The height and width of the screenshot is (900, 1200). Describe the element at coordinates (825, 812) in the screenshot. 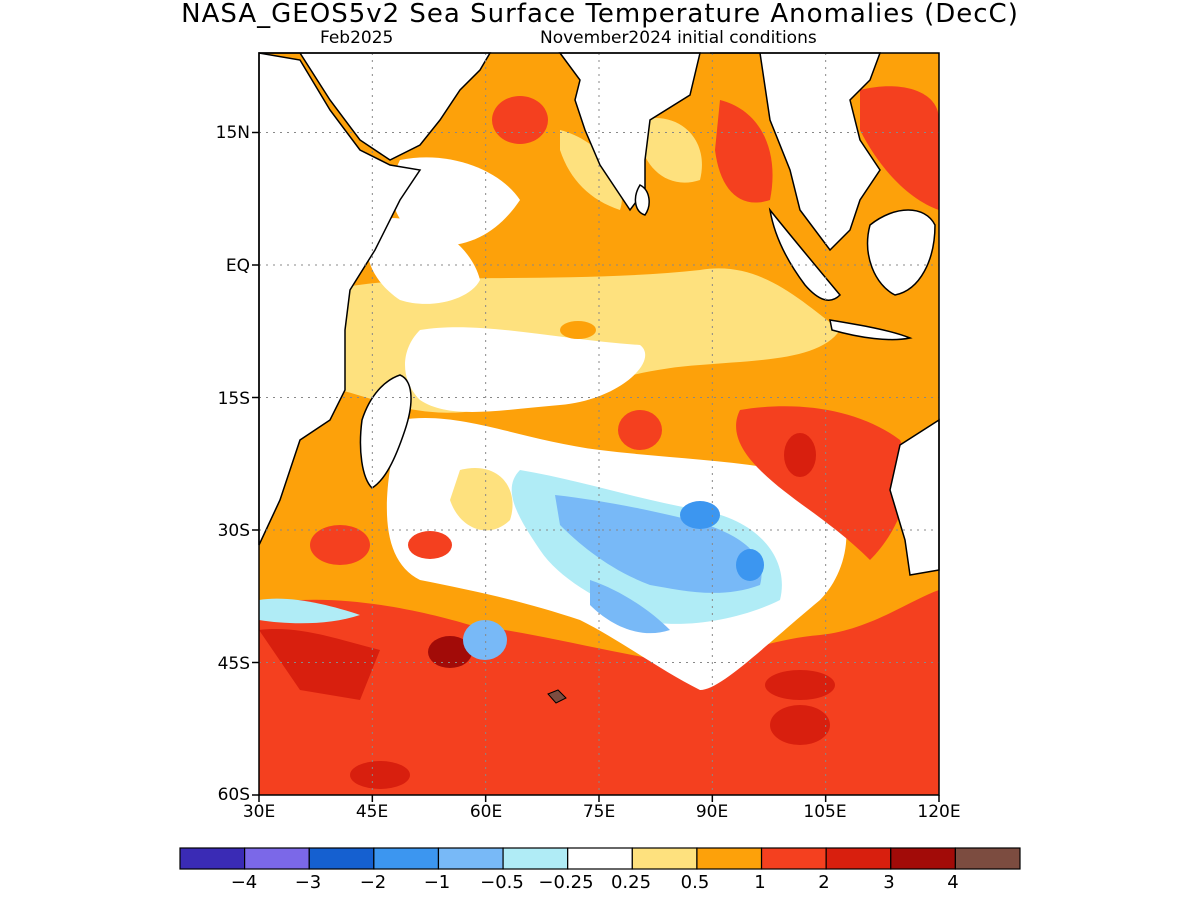

I see `lon-label-105e: 105E` at that location.